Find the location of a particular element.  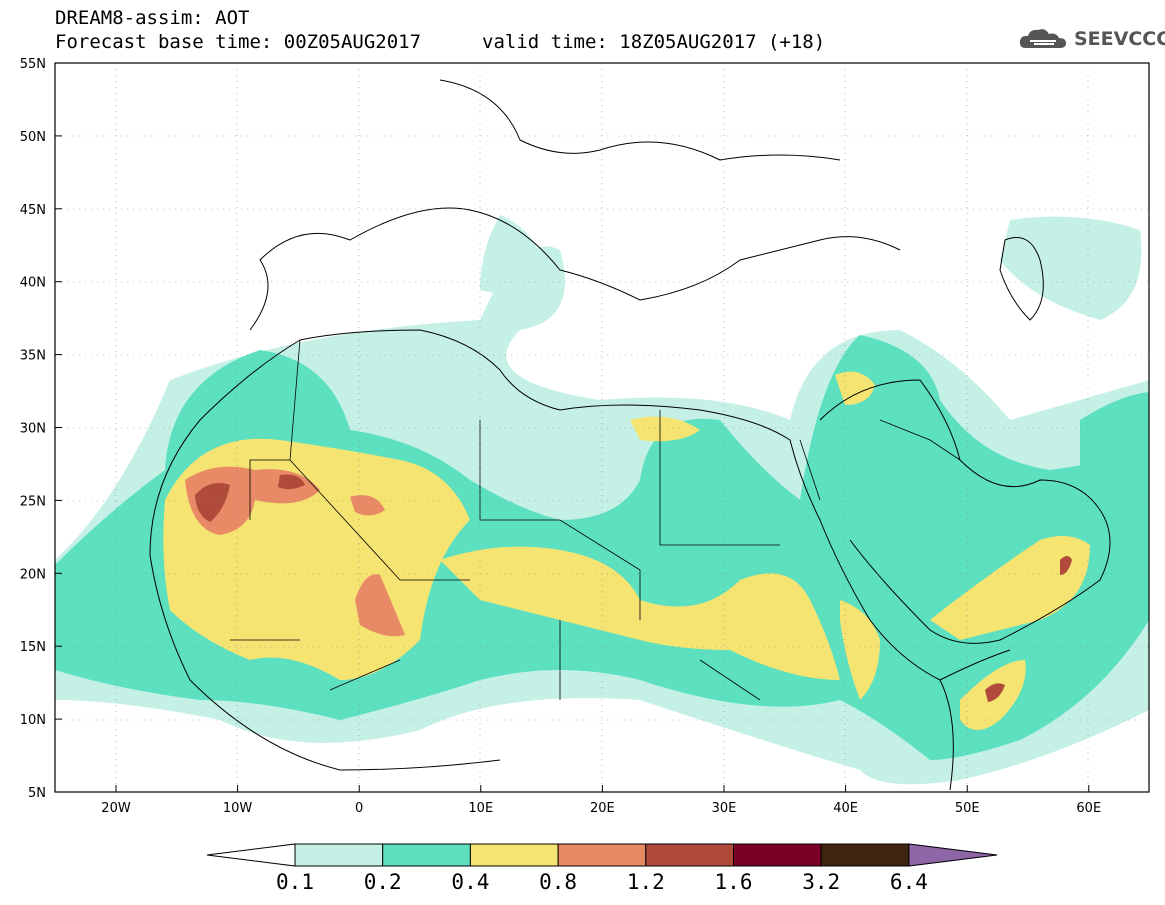

lat-label: 30N is located at coordinates (33, 429).